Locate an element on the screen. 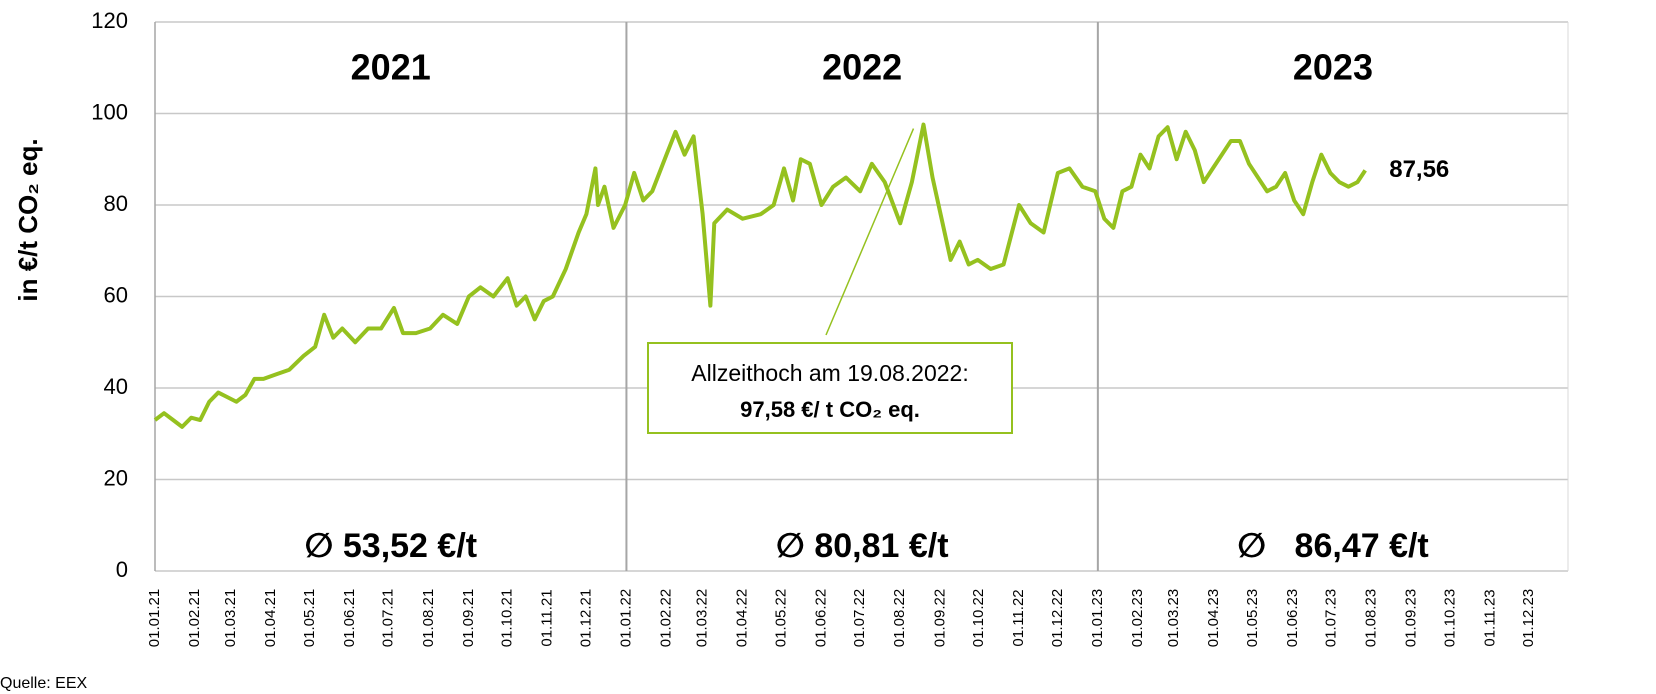 The image size is (1656, 694). x-tick-label: 01.02.21 is located at coordinates (194, 618).